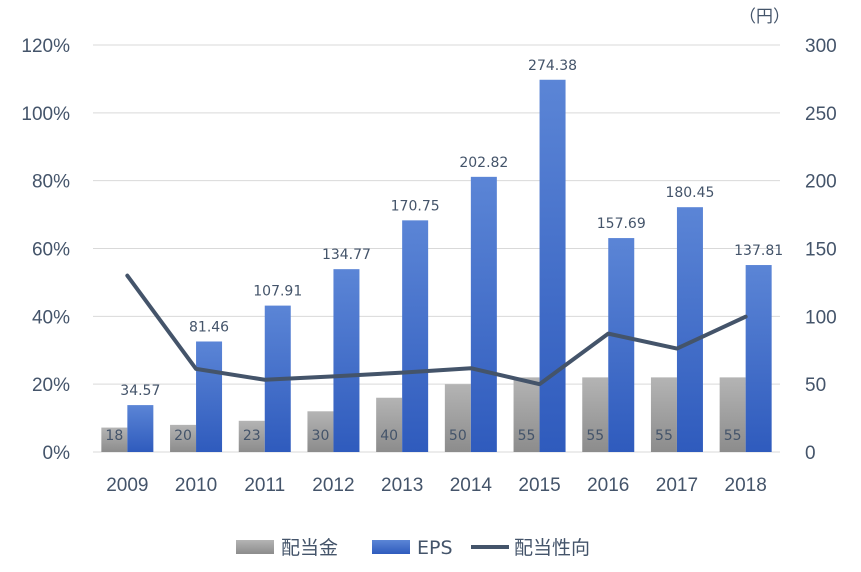  What do you see at coordinates (689, 193) in the screenshot?
I see `eps-value-label: 180.45` at bounding box center [689, 193].